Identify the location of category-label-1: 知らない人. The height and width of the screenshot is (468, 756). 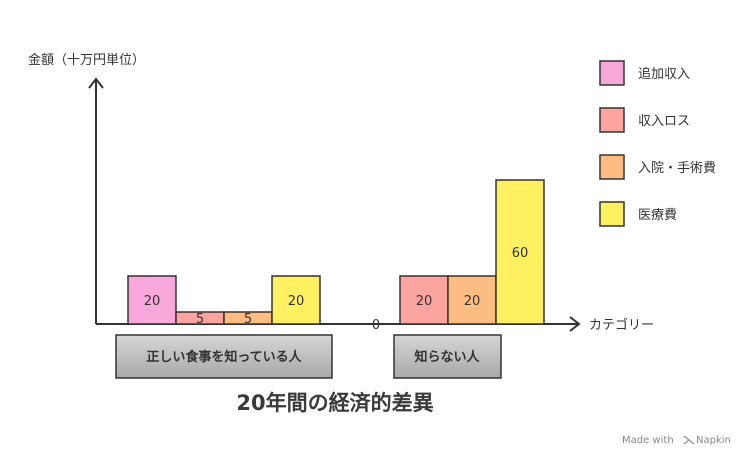
(447, 357).